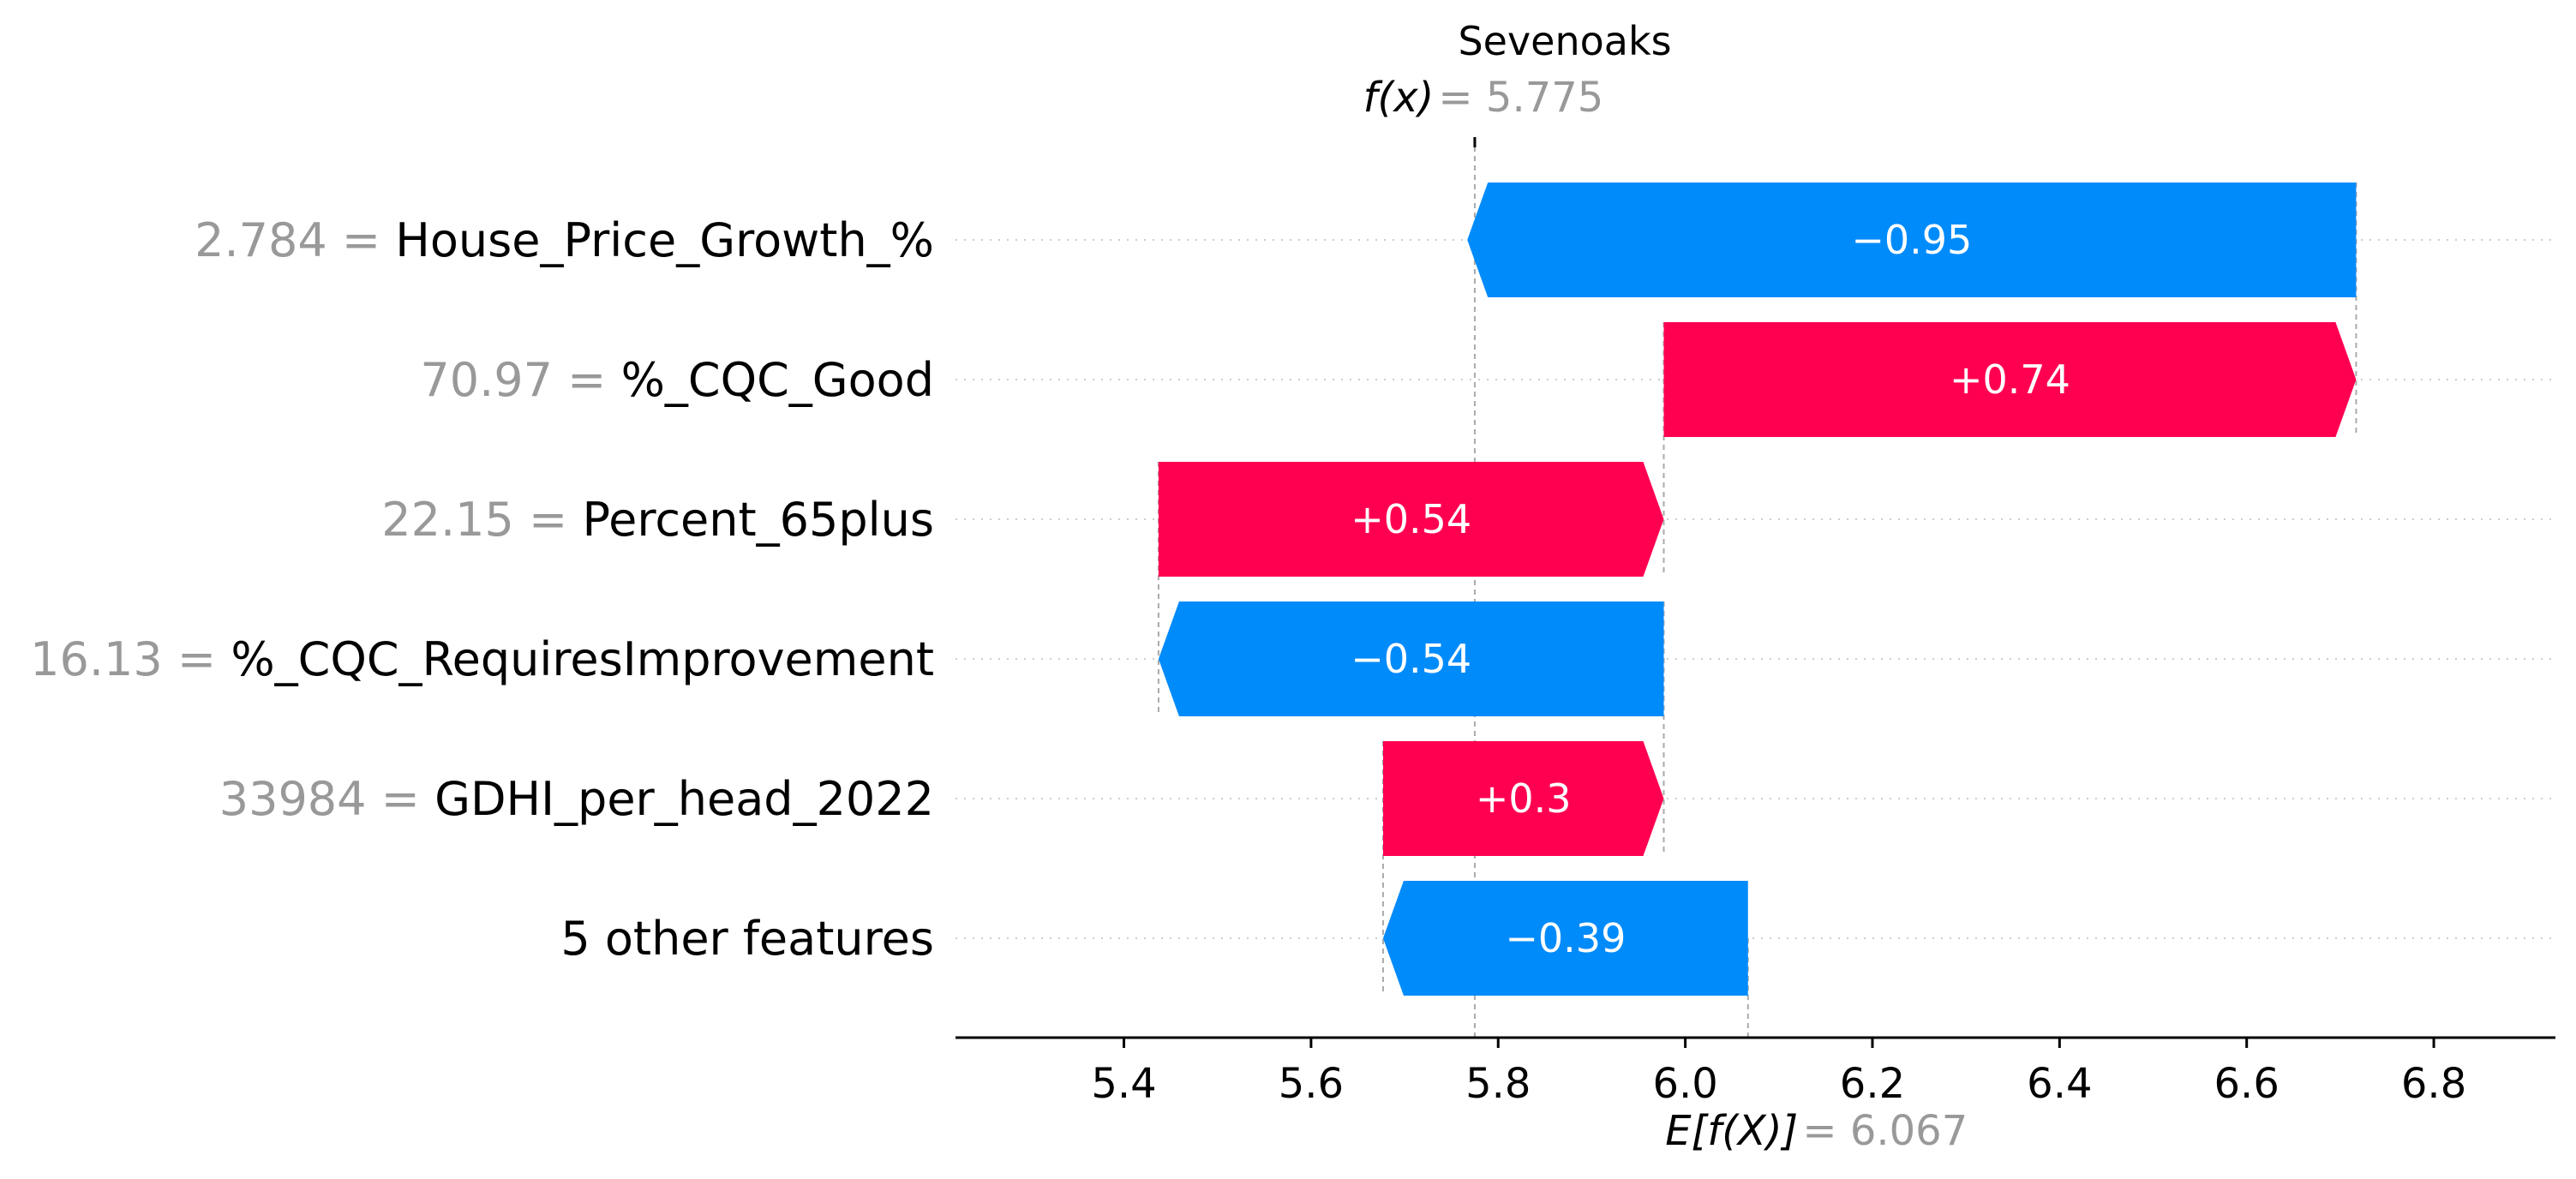 Image resolution: width=2576 pixels, height=1179 pixels. I want to click on feature-label: 22.15 = Percent_65plus, so click(657, 520).